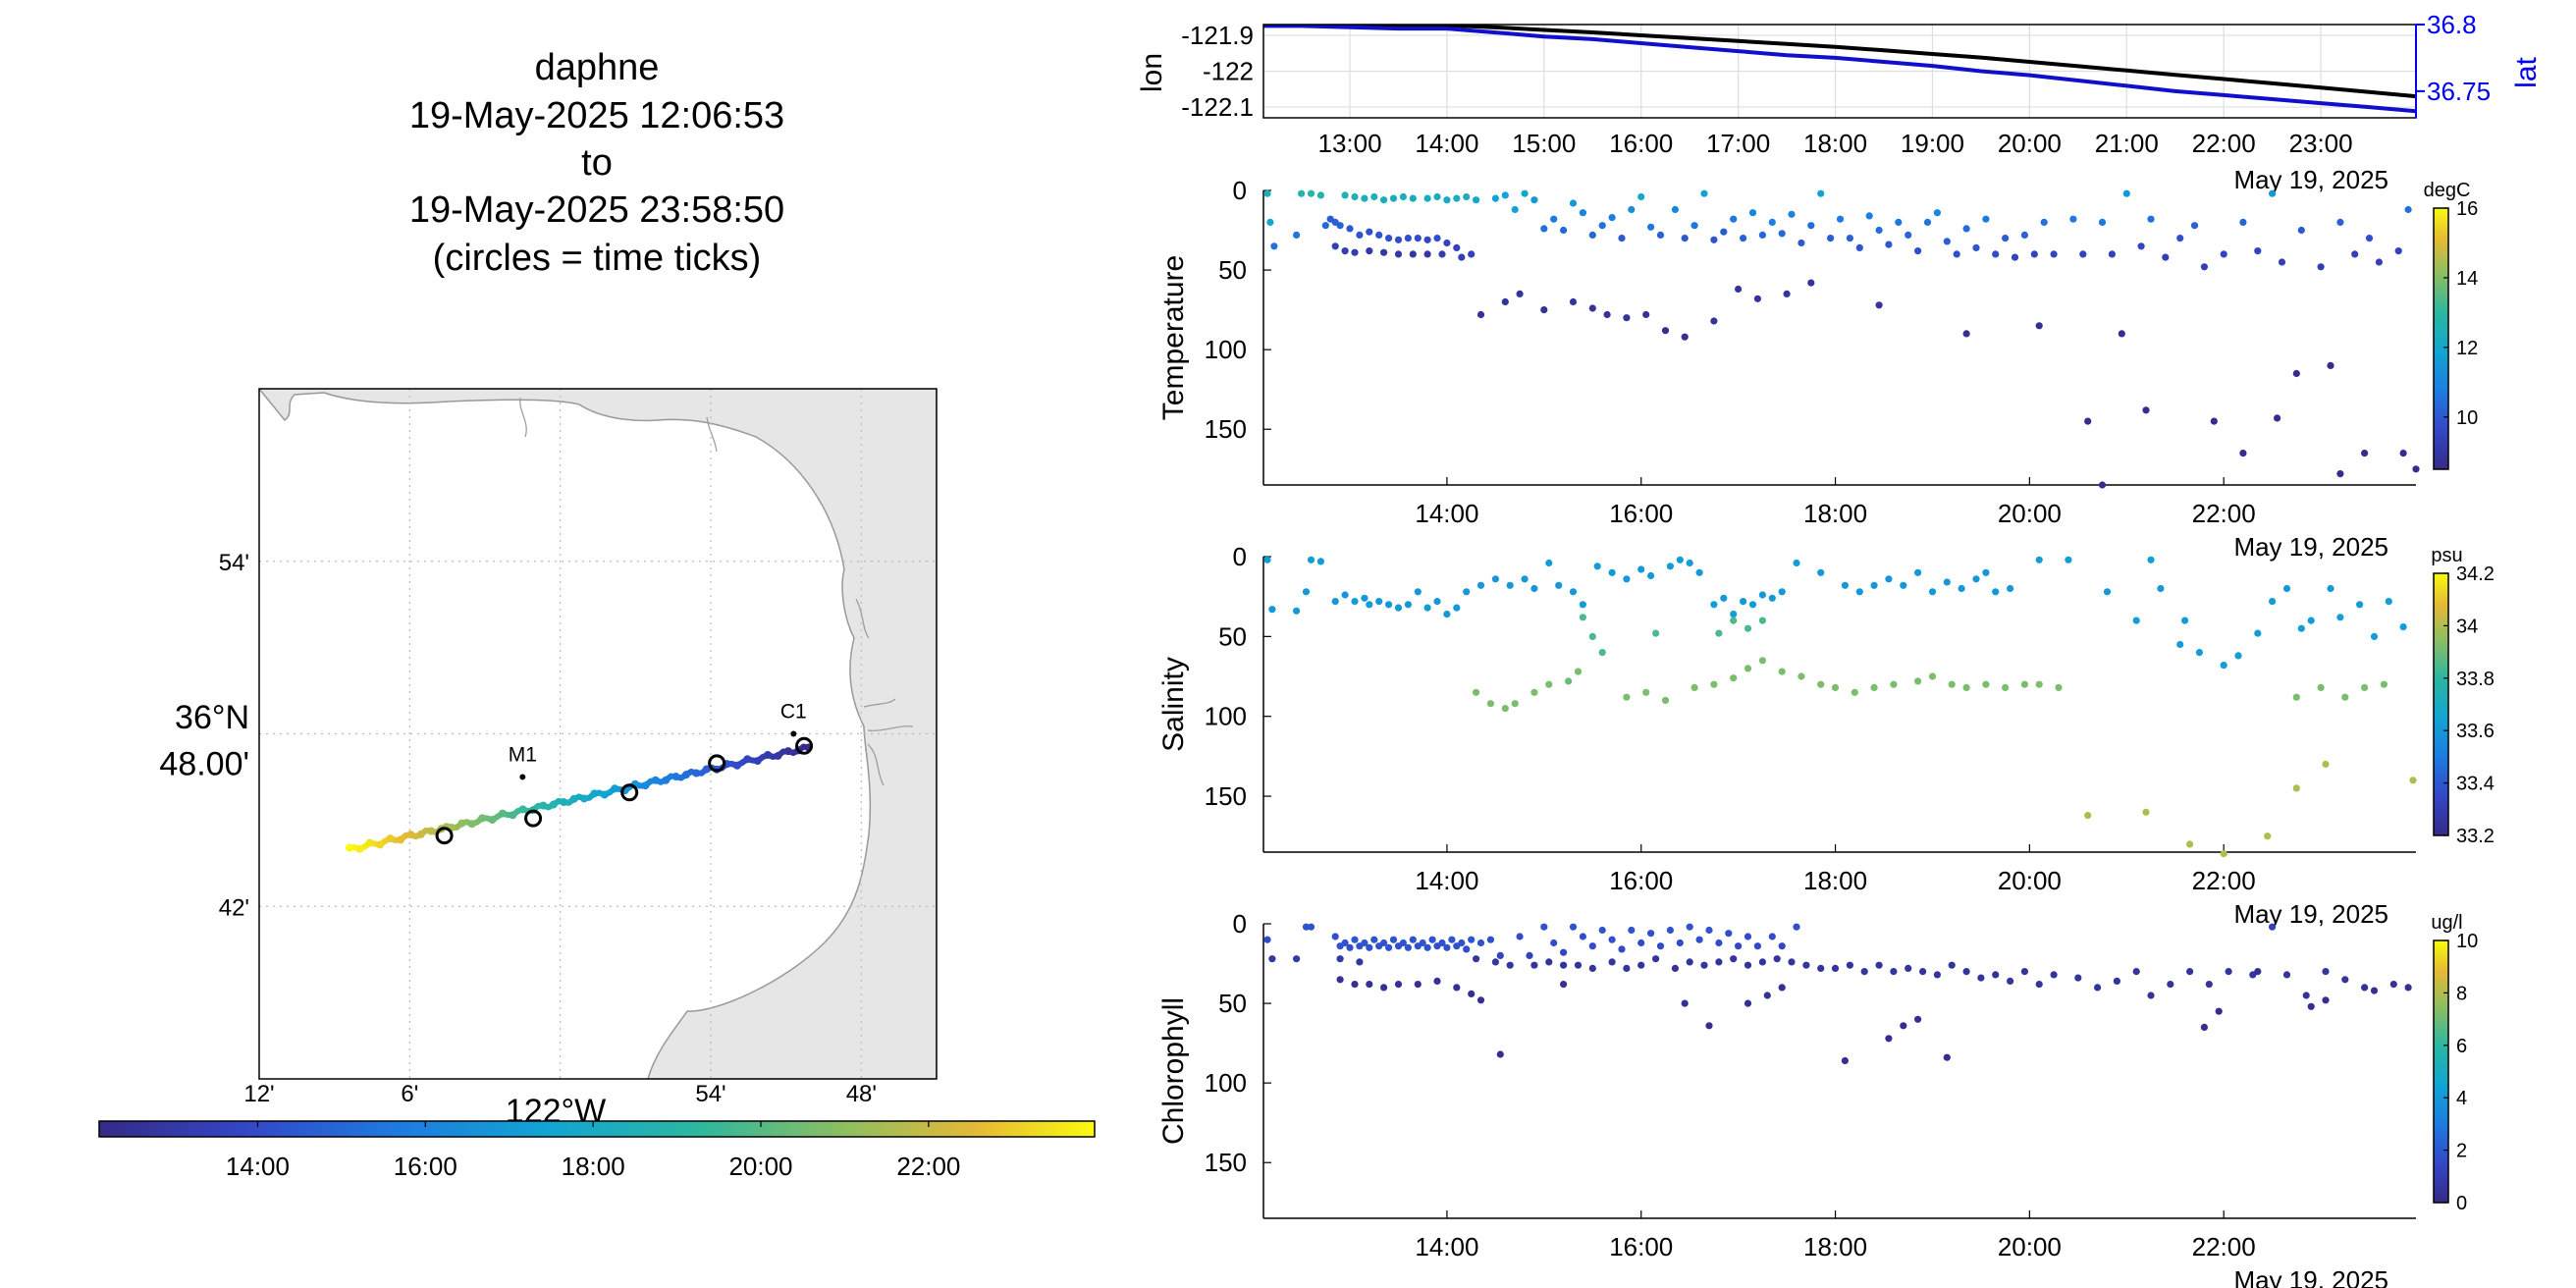 The height and width of the screenshot is (1288, 2576). What do you see at coordinates (523, 754) in the screenshot?
I see `mooring-label: M1` at bounding box center [523, 754].